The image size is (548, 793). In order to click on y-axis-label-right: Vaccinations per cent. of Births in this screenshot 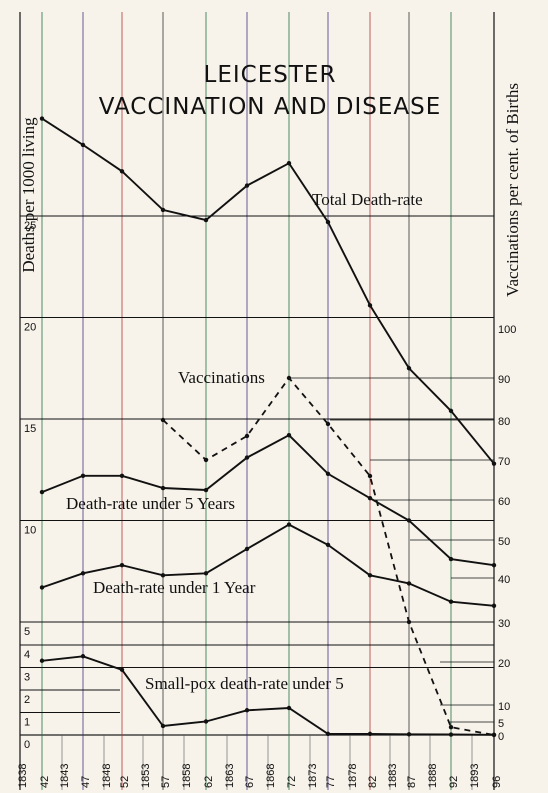, I will do `click(512, 190)`.